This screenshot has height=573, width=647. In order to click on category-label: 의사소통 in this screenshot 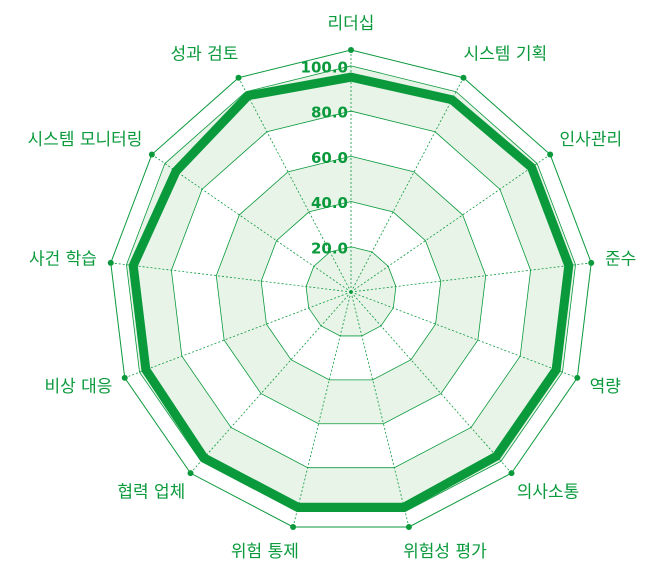, I will do `click(548, 493)`.